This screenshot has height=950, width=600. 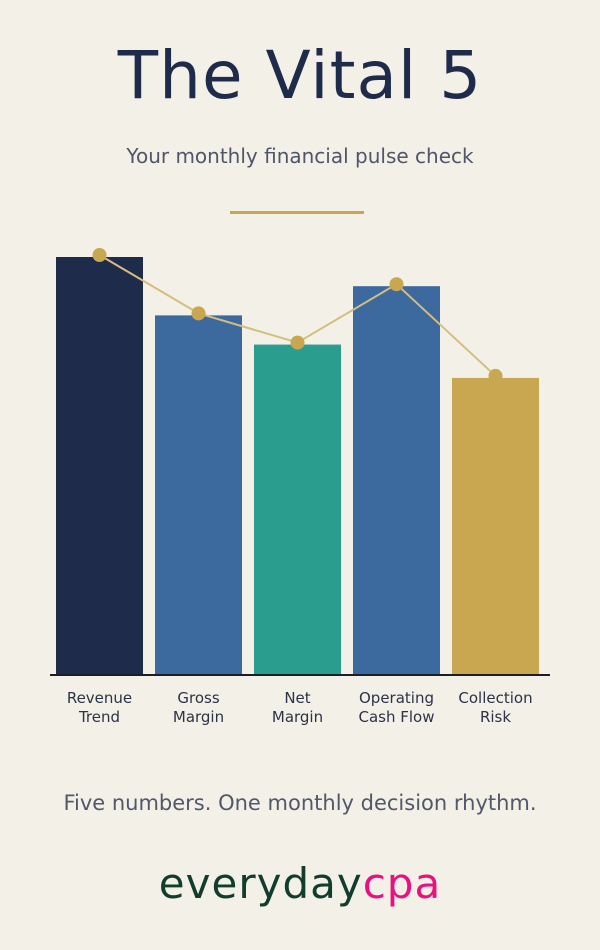 I want to click on logo-text-cpa: cpa, so click(x=402, y=883).